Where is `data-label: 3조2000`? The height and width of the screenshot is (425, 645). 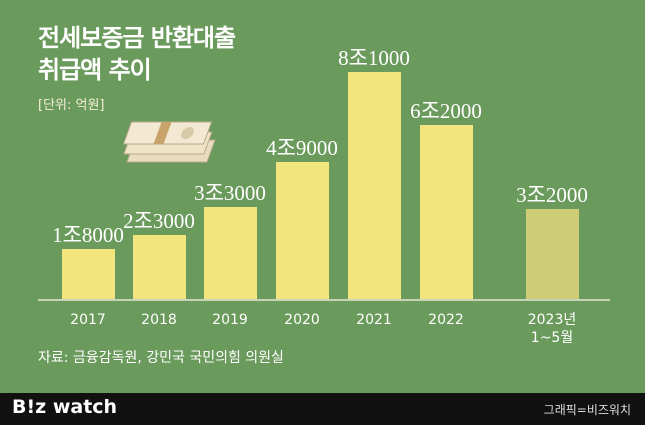
data-label: 3조2000 is located at coordinates (552, 195).